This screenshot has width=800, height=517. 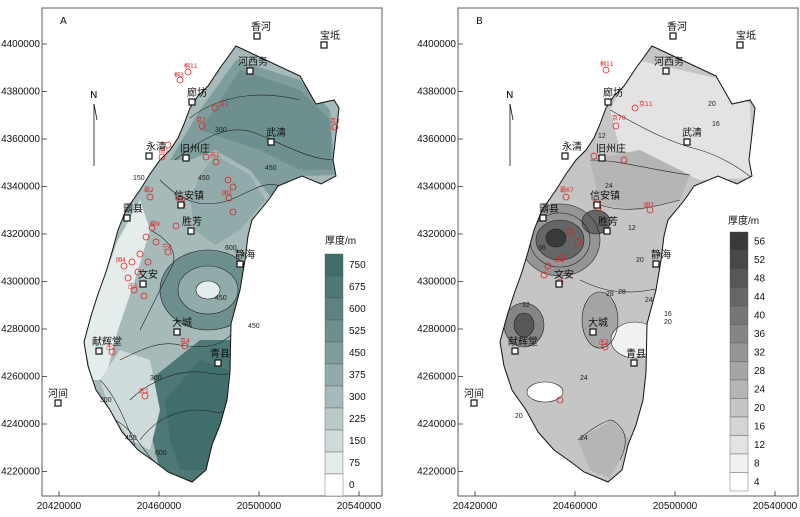 I want to click on city-marker: 青县, so click(x=636, y=357).